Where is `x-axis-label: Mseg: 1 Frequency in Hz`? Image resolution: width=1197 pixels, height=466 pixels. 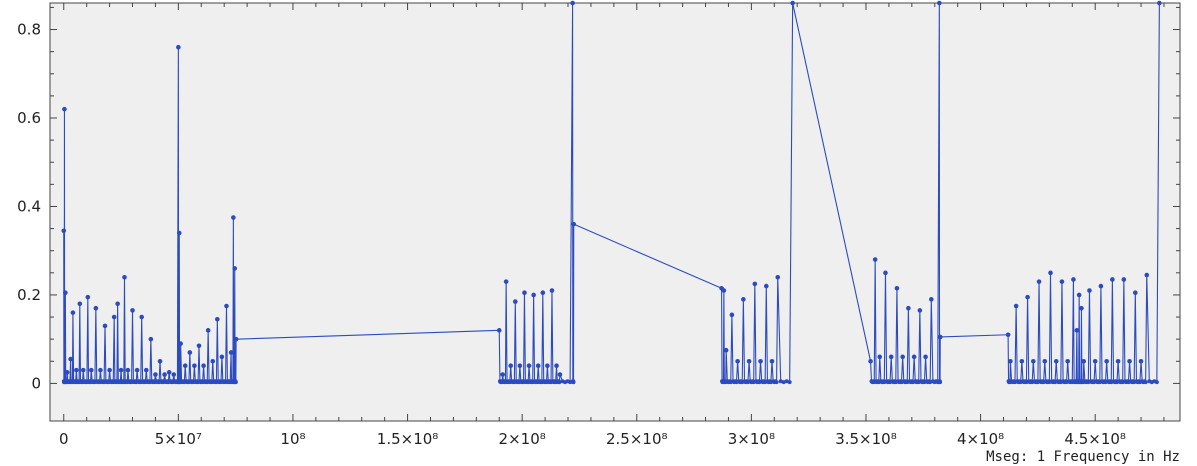 x-axis-label: Mseg: 1 Frequency in Hz is located at coordinates (1083, 457).